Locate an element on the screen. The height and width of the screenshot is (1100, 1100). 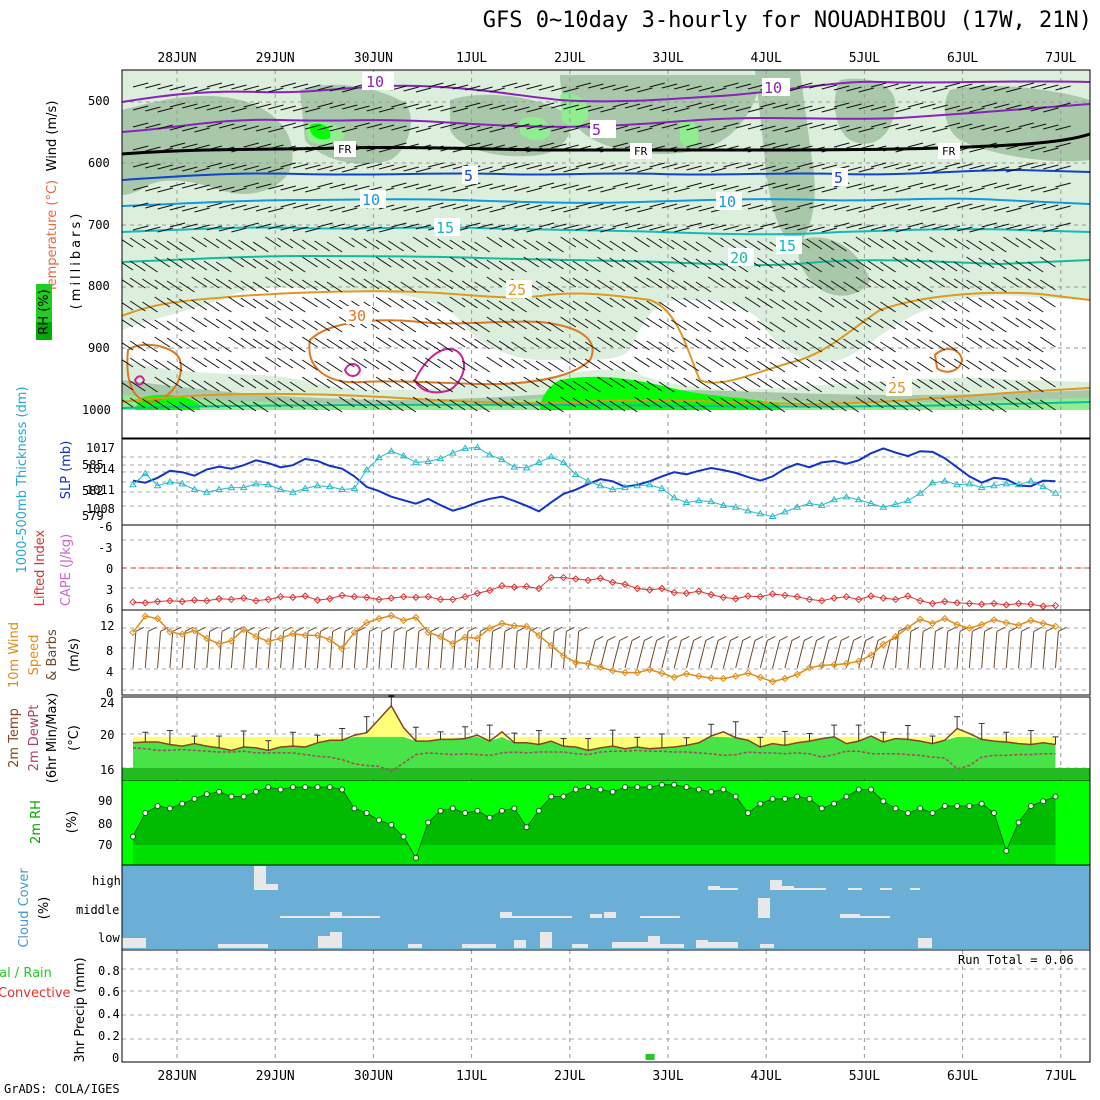
contour-label: 20 is located at coordinates (739, 258).